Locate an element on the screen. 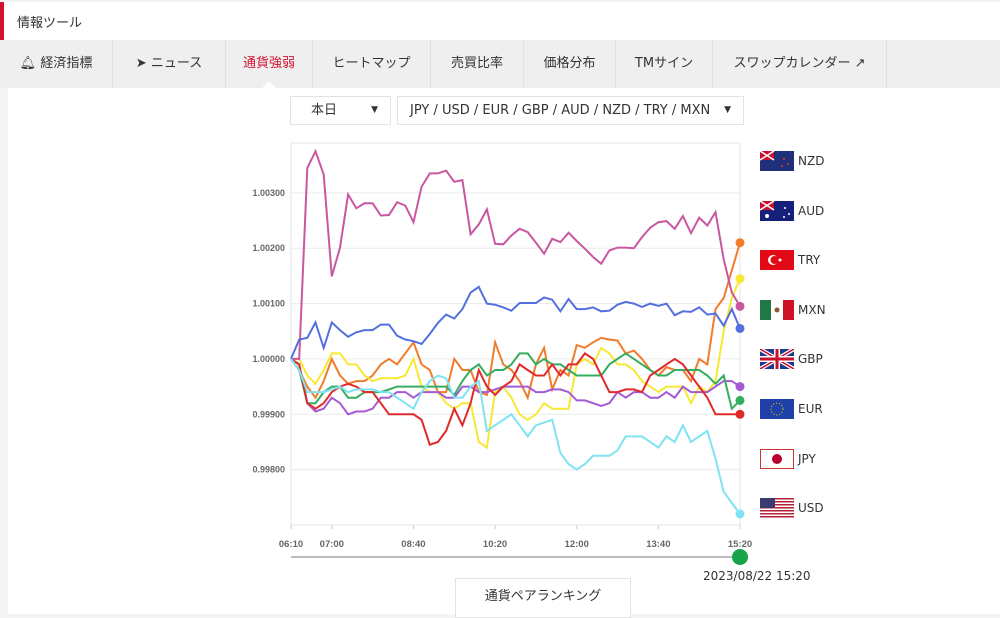 This screenshot has height=618, width=1000. tab-label: スワップカレンダー is located at coordinates (792, 63).